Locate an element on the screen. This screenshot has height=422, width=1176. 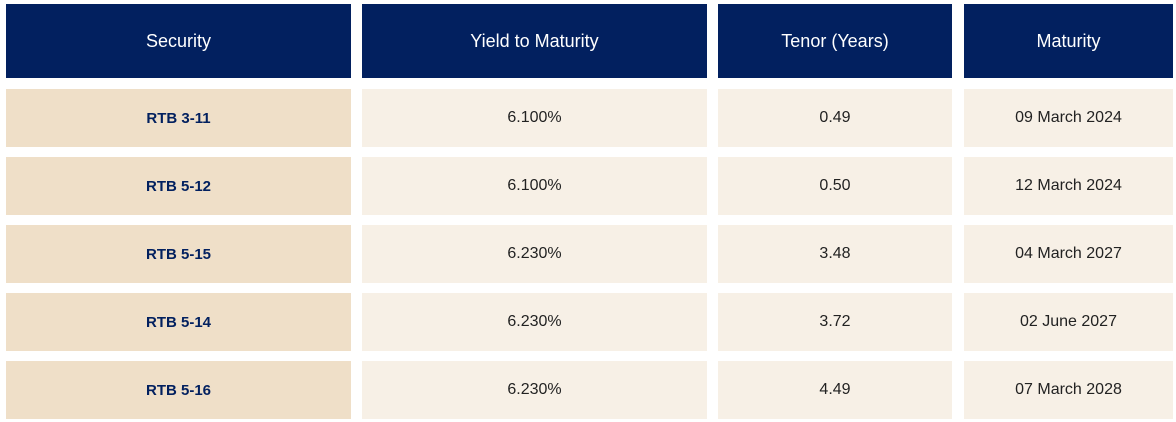
table-row: RTB 5-12 6.100% 0.50 12 March 2024 is located at coordinates (589, 186).